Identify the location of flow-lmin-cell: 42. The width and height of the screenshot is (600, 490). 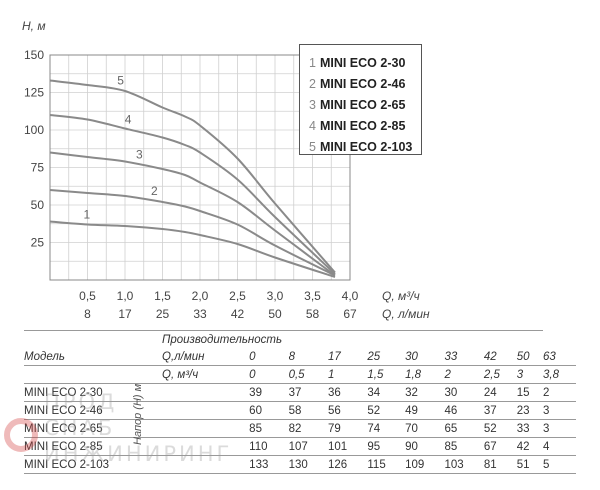
(500, 357).